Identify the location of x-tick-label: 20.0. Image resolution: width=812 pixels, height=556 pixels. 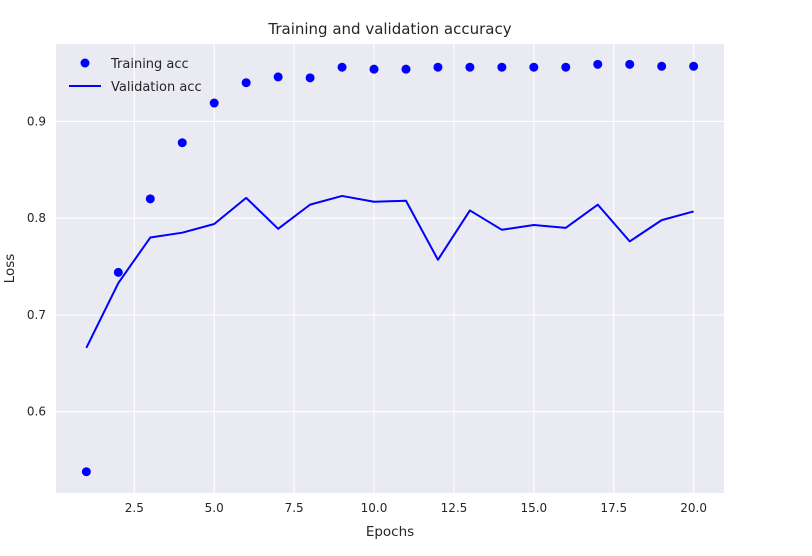
(693, 508).